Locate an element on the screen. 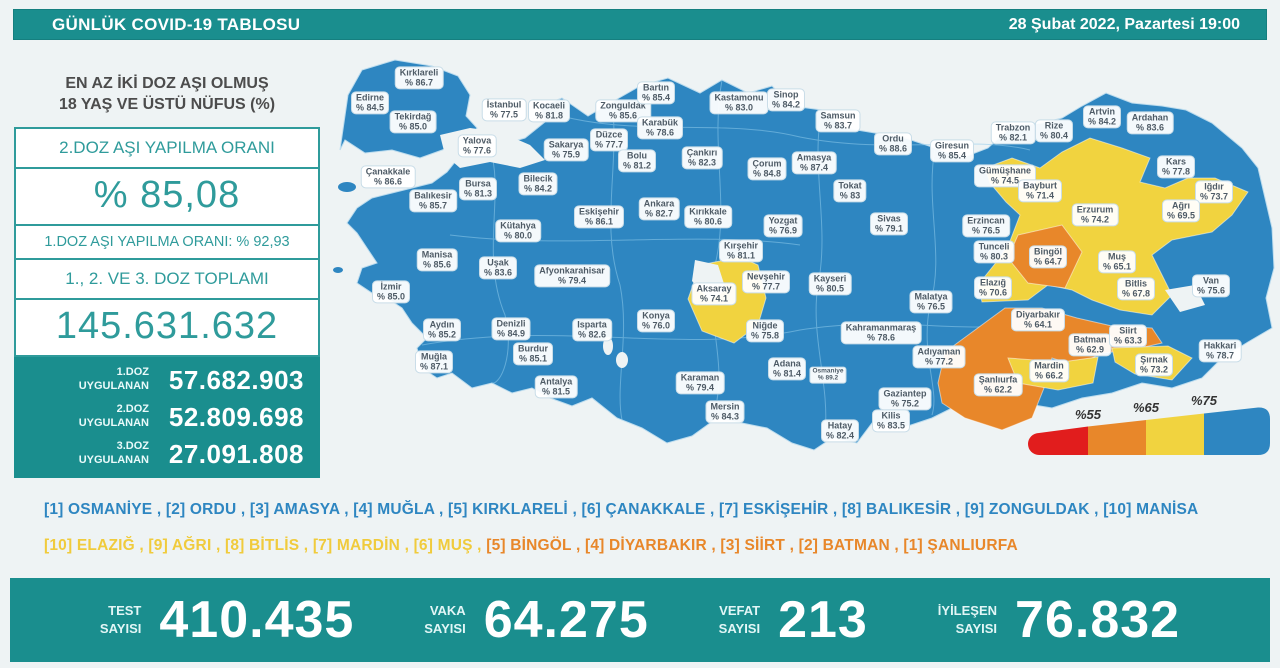 Image resolution: width=1280 pixels, height=668 pixels. province-label: İstanbul% 77.5 is located at coordinates (504, 110).